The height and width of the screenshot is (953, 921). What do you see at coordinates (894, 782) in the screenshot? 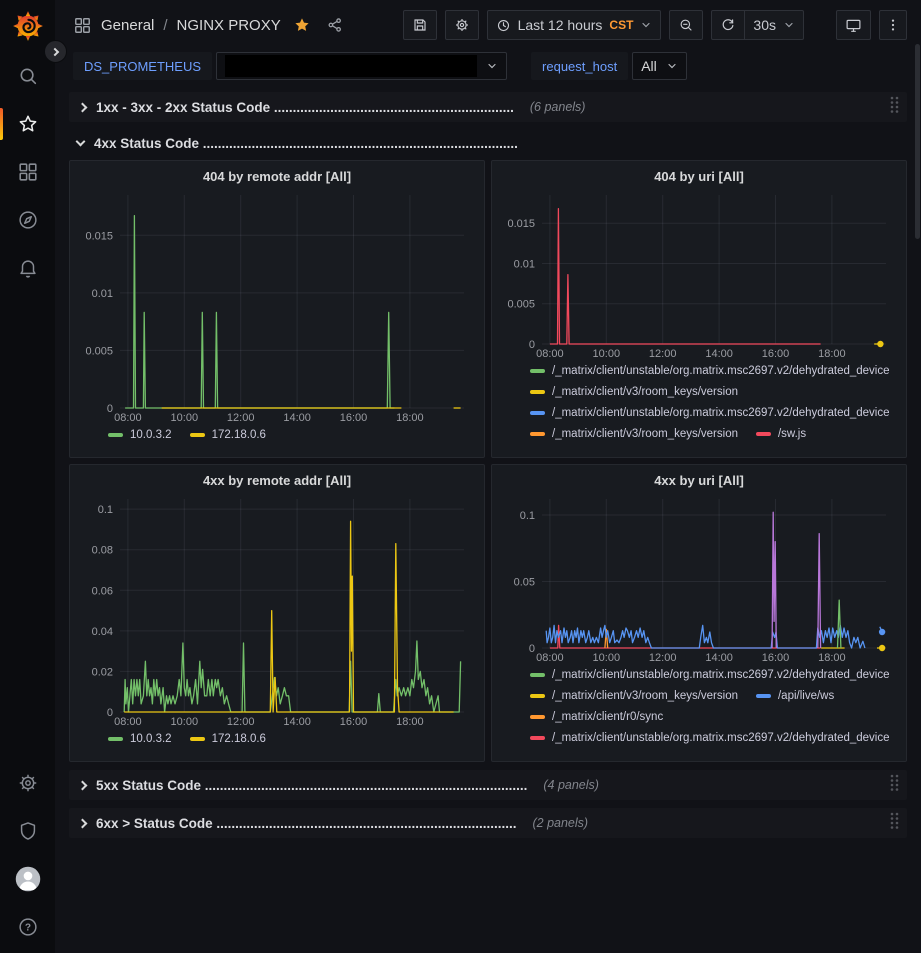
I see `drag-dots-icon` at bounding box center [894, 782].